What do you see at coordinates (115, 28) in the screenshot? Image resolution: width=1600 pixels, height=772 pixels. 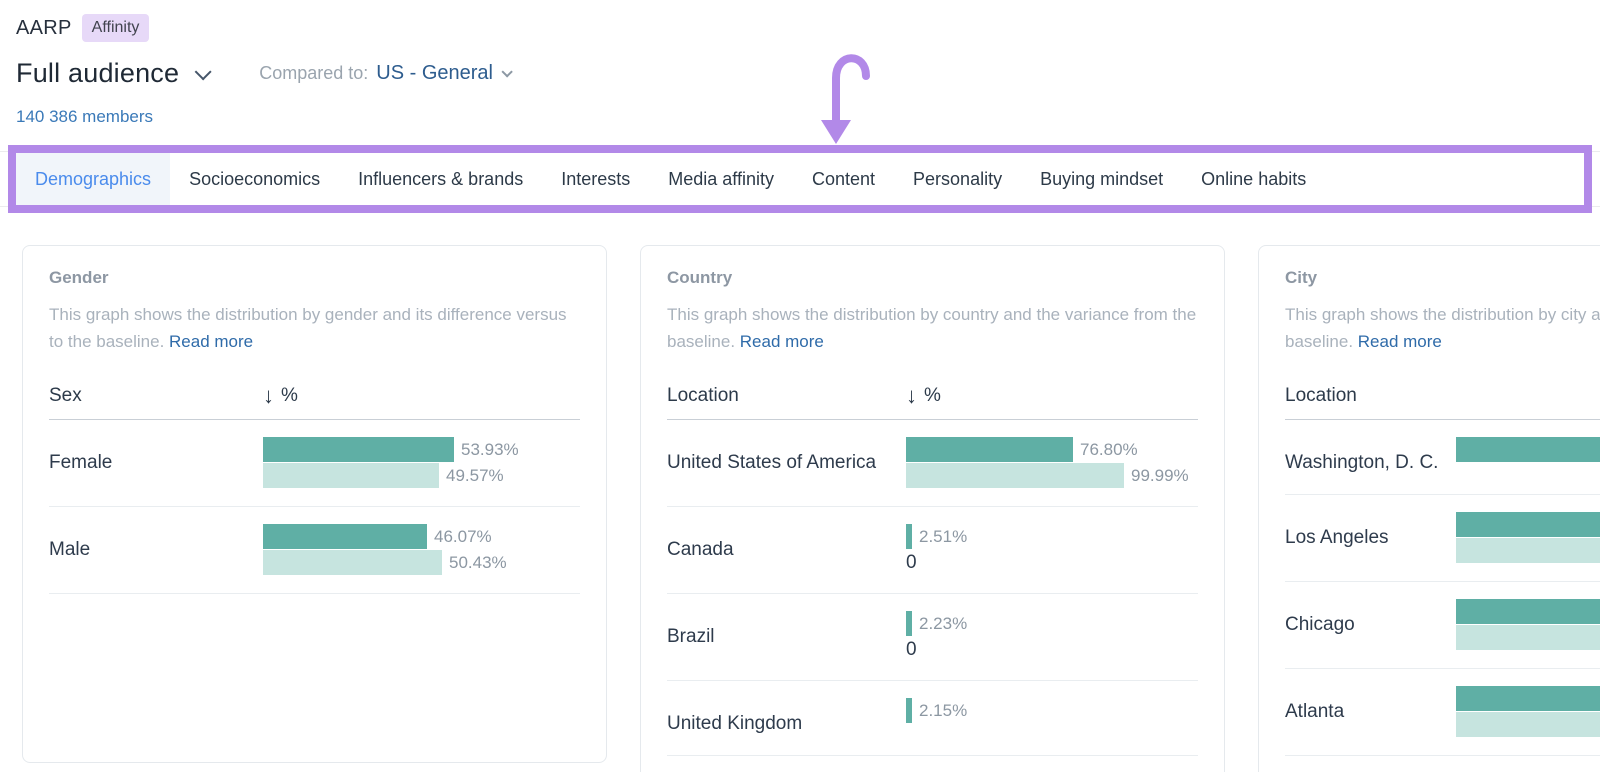 I see `affinity-badge: Affinity` at bounding box center [115, 28].